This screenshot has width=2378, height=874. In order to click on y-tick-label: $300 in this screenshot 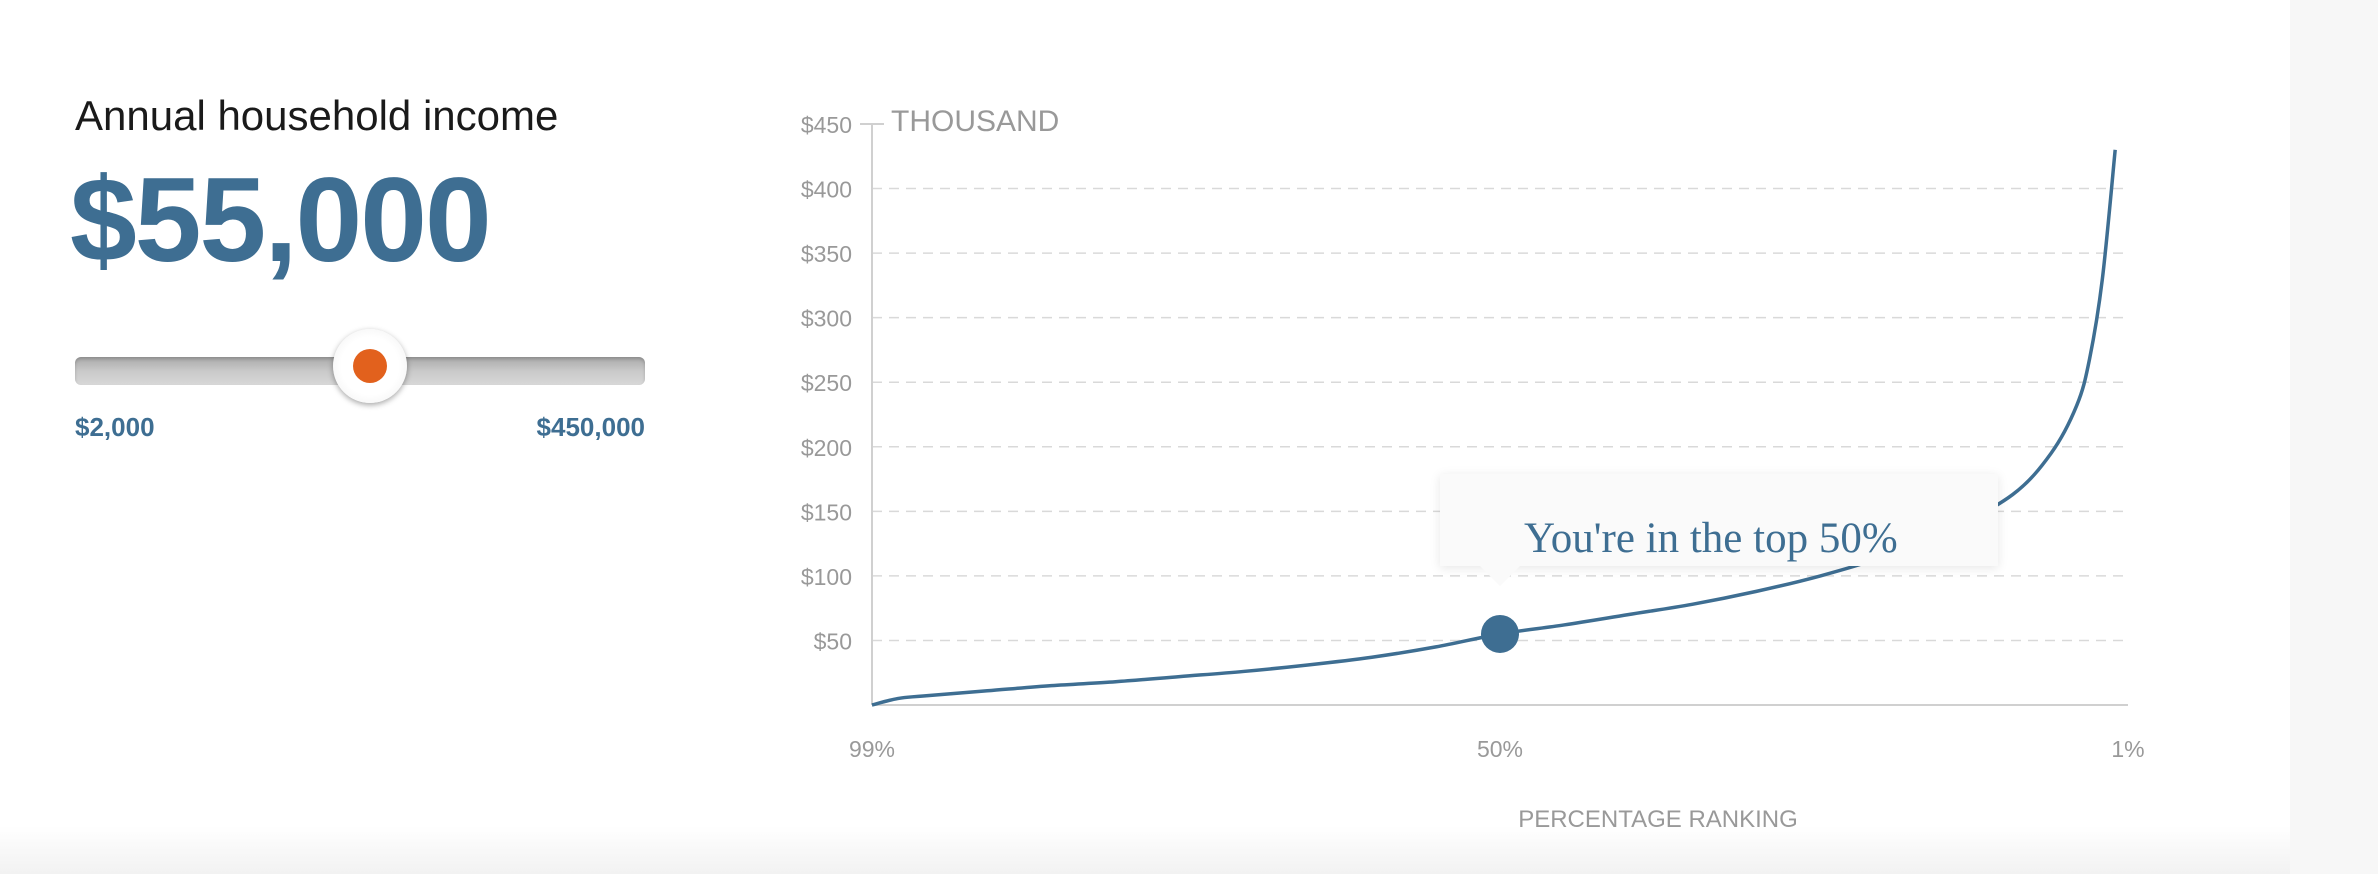, I will do `click(826, 319)`.